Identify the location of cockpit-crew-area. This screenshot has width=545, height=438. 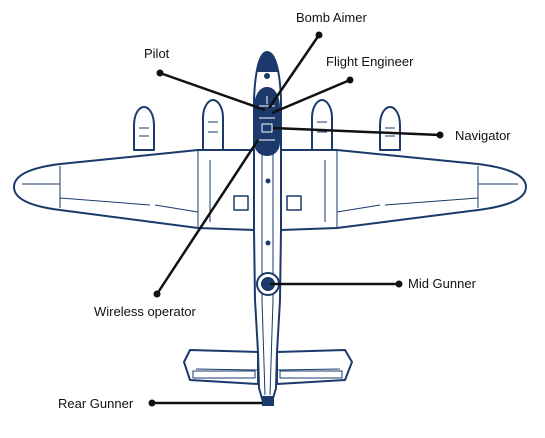
(267, 121).